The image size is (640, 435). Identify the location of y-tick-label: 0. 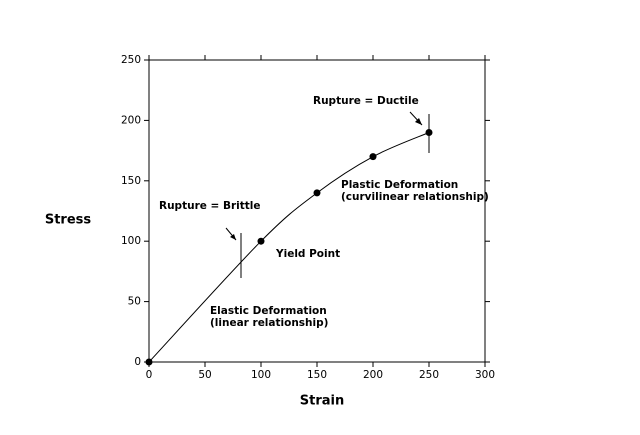
(137, 362).